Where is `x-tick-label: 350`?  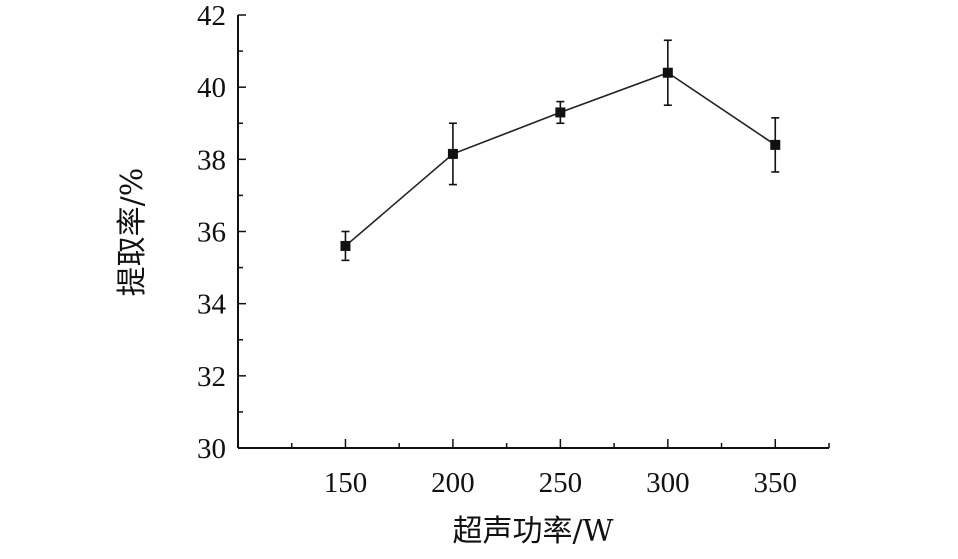
x-tick-label: 350 is located at coordinates (776, 483).